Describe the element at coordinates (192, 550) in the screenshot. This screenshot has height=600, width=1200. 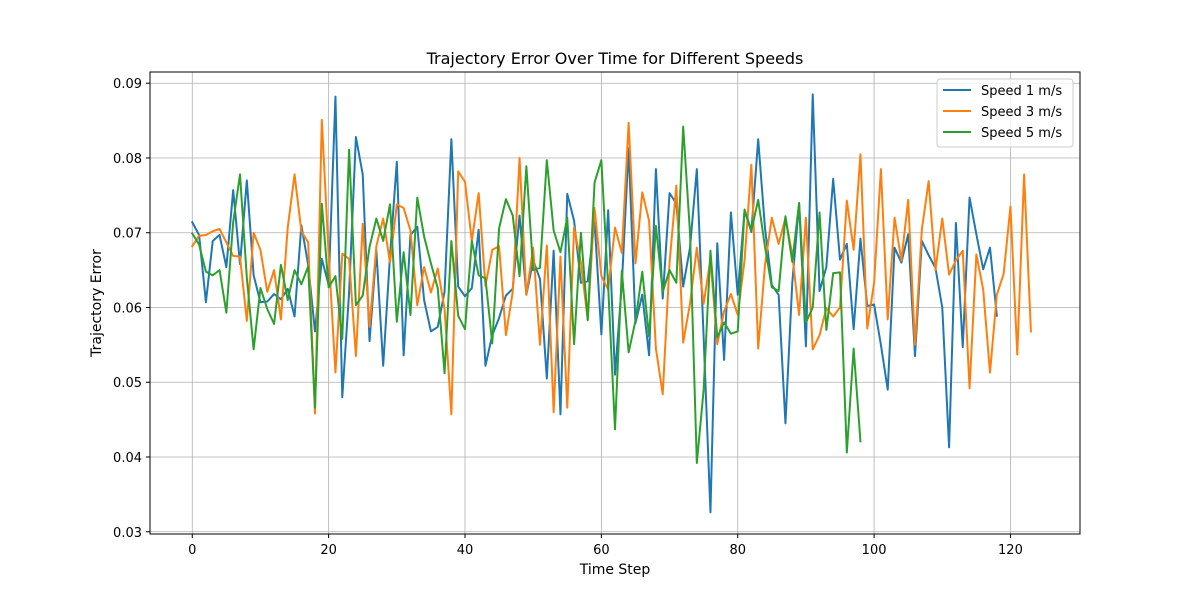
I see `x-tick-label: 0` at that location.